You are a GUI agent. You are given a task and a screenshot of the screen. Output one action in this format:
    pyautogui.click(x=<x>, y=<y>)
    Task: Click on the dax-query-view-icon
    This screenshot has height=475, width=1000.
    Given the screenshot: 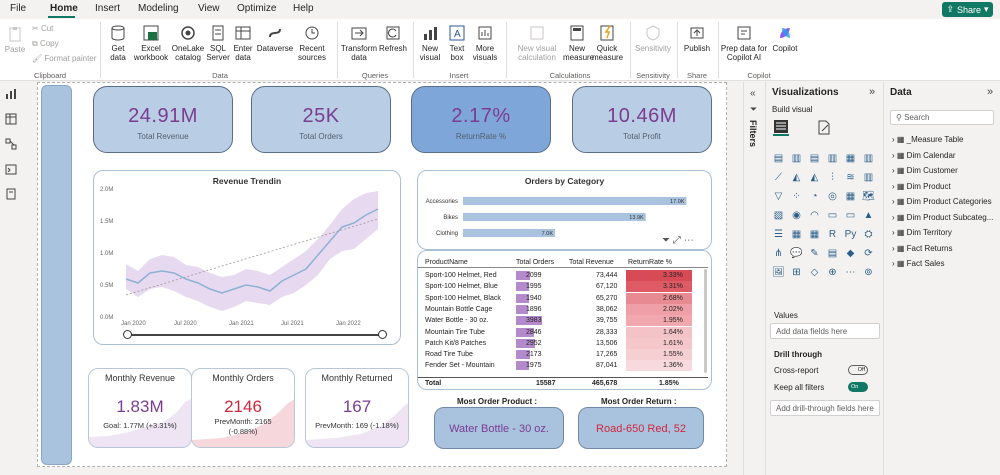 What is the action you would take?
    pyautogui.click(x=11, y=169)
    